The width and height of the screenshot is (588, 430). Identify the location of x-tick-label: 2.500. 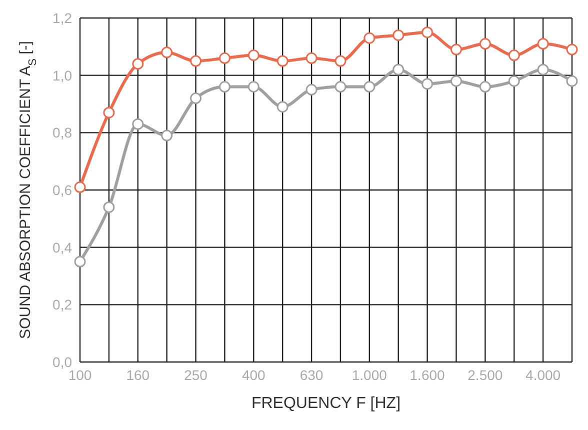
(485, 374).